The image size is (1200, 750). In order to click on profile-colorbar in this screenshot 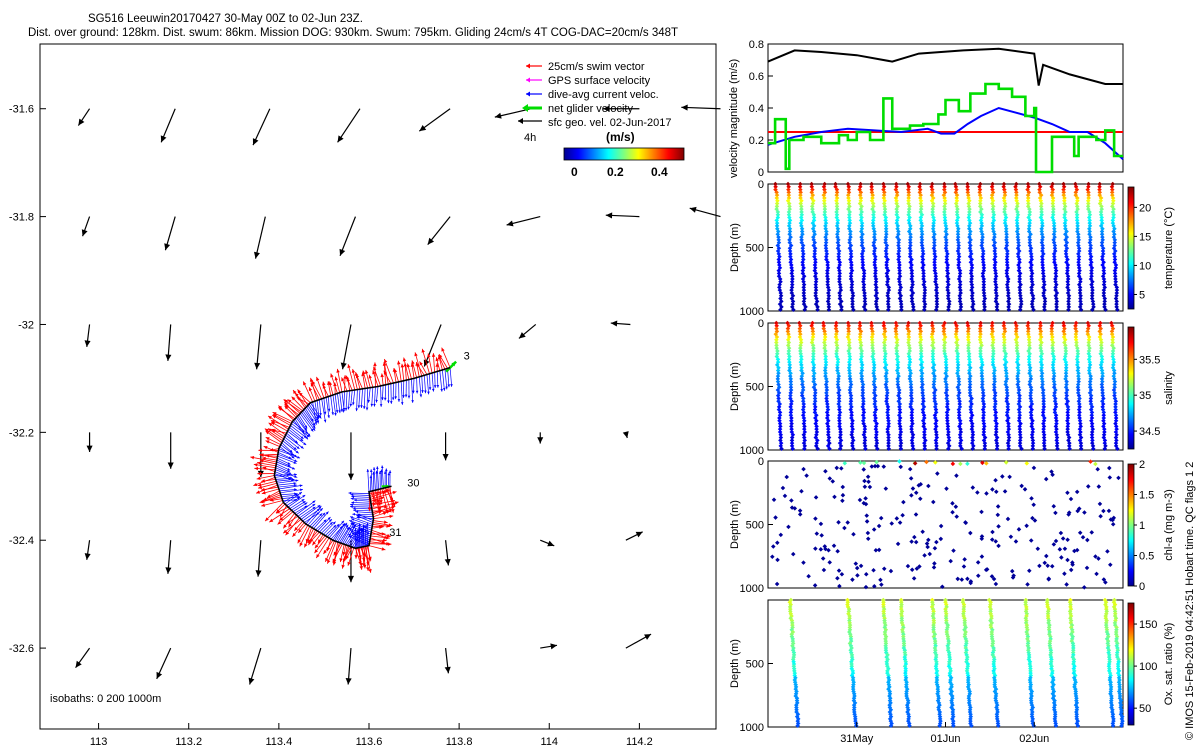, I will do `click(1131, 388)`.